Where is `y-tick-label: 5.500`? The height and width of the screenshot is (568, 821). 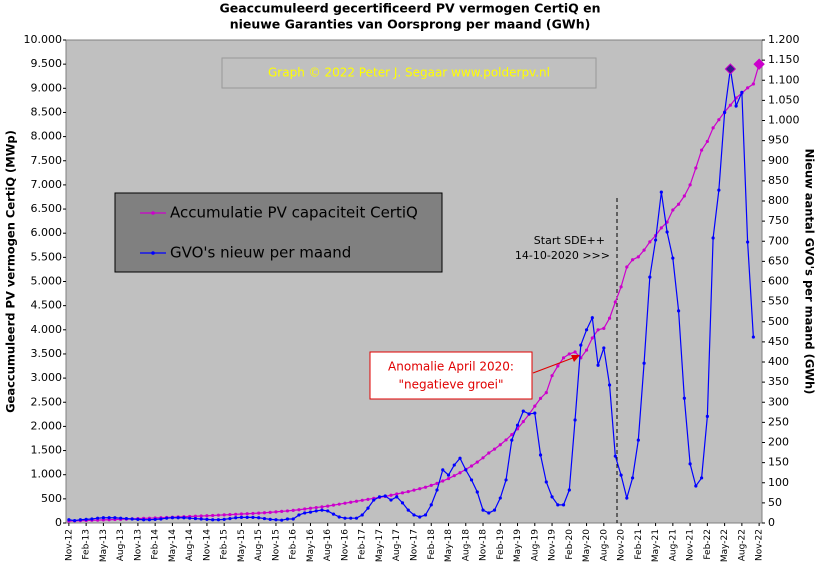
y-tick-label: 5.500 is located at coordinates (47, 256).